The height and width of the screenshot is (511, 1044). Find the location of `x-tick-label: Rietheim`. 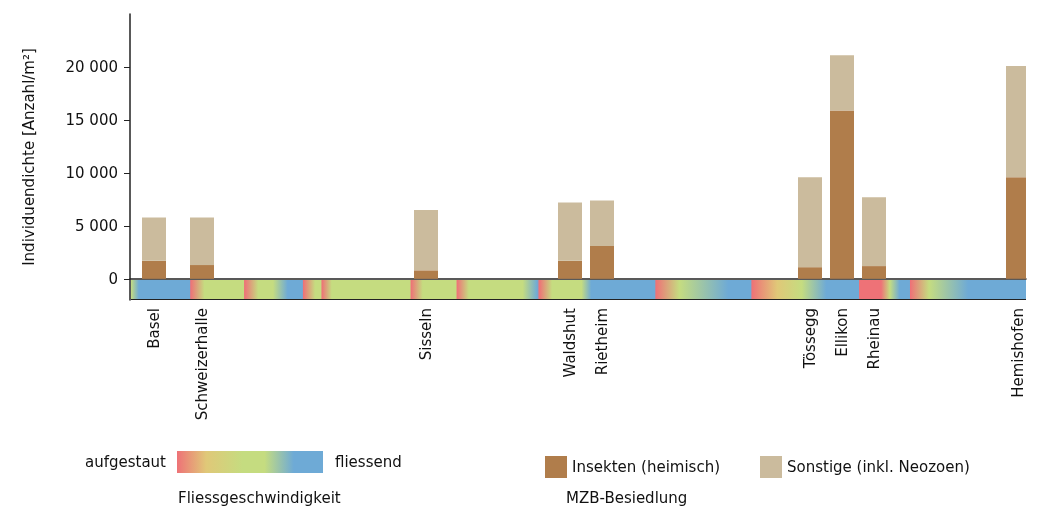

x-tick-label: Rietheim is located at coordinates (602, 342).